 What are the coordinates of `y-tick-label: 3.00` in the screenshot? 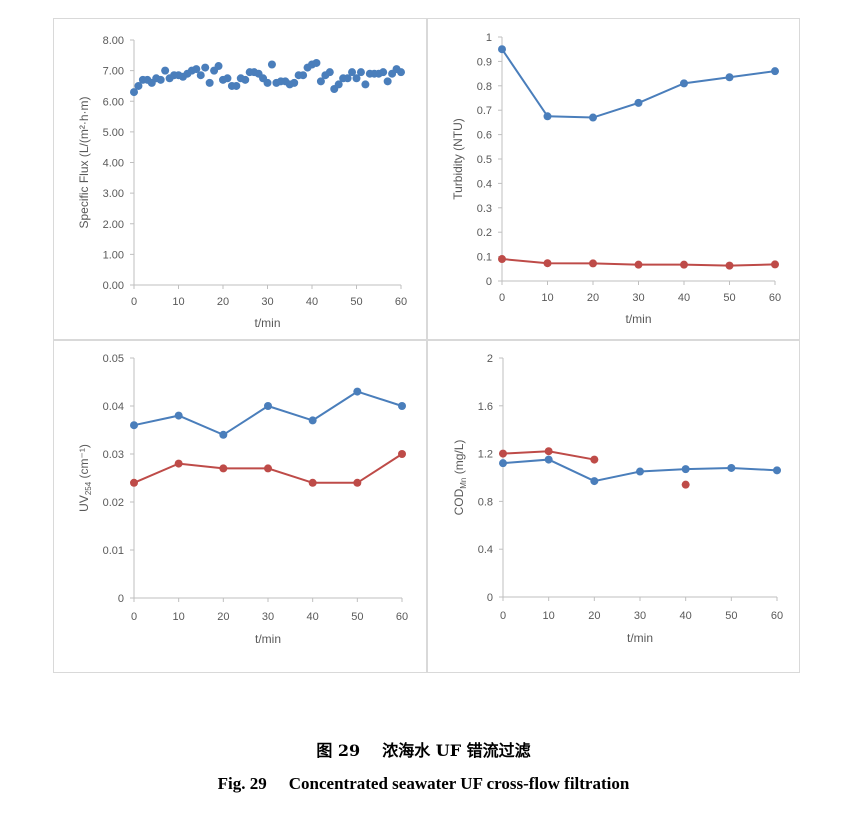 It's located at (113, 194).